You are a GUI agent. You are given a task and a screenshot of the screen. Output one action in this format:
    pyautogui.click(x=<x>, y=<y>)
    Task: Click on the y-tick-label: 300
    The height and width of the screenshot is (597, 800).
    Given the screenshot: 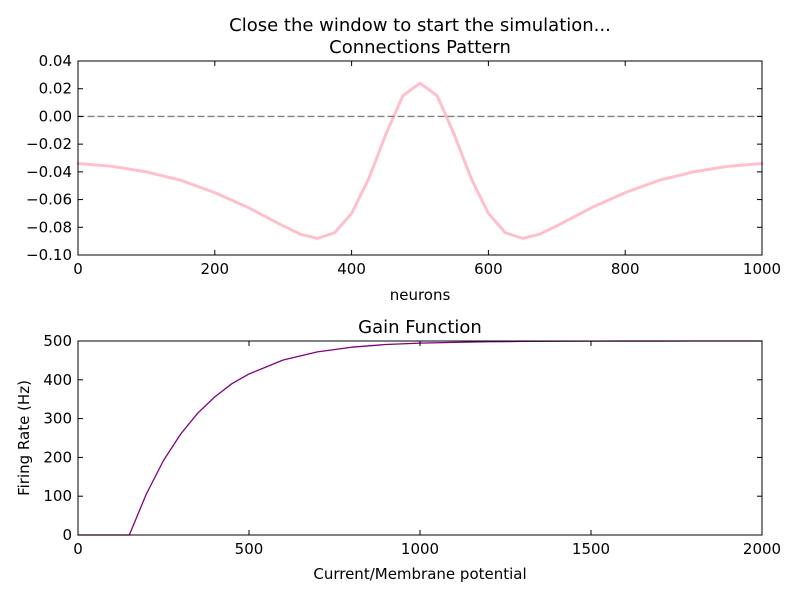 What is the action you would take?
    pyautogui.click(x=57, y=419)
    